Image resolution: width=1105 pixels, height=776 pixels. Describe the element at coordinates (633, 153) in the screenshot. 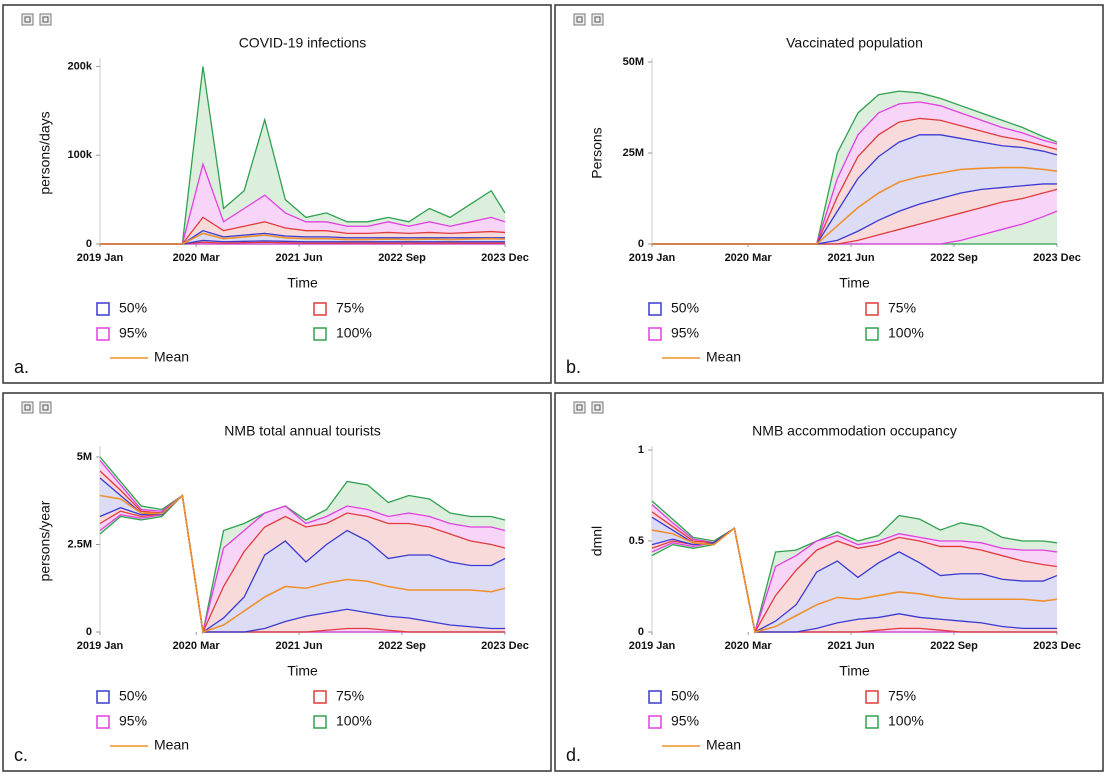

I see `y-tick-label: 25M` at that location.